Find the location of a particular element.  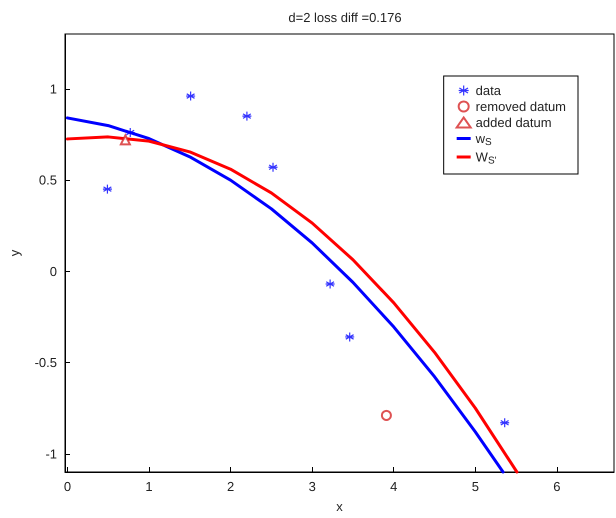

y-tick-label: 0.5 is located at coordinates (47, 180).